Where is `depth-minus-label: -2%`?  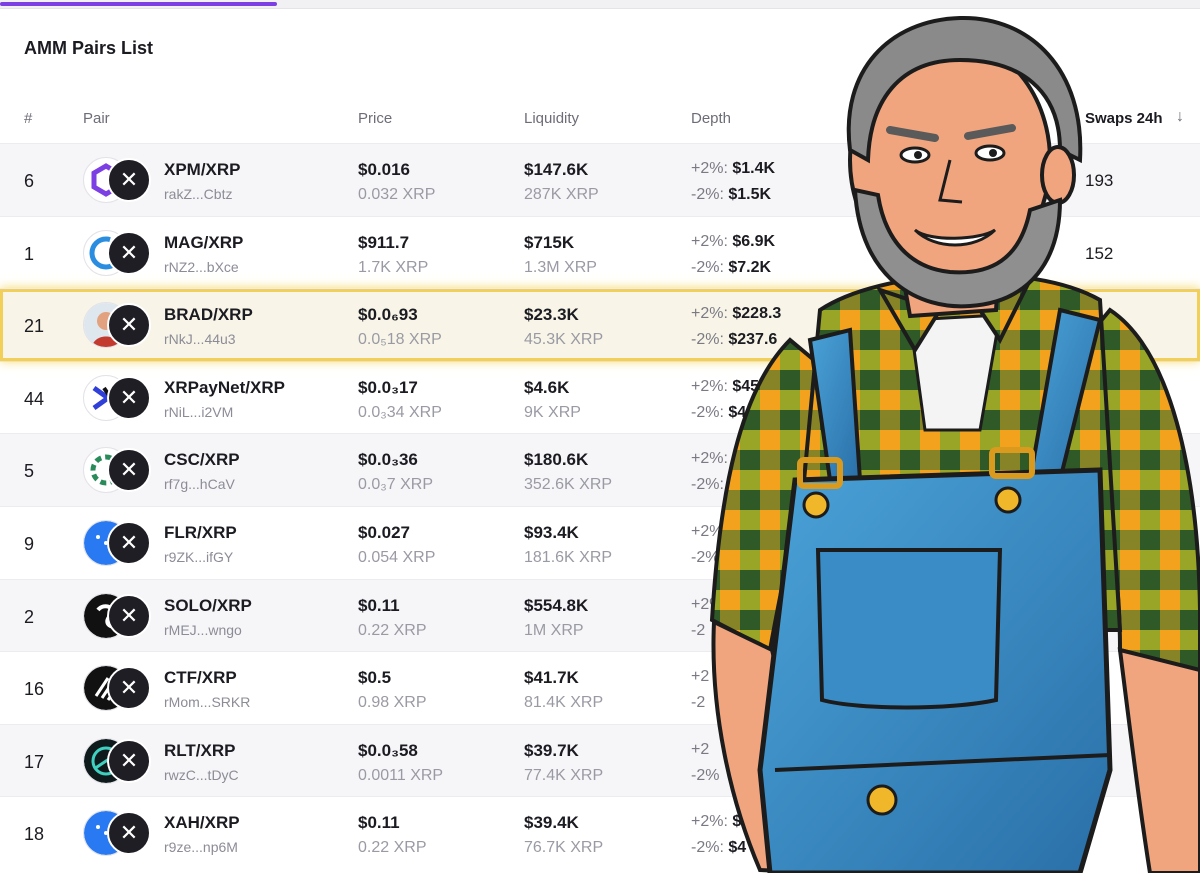 depth-minus-label: -2% is located at coordinates (705, 775).